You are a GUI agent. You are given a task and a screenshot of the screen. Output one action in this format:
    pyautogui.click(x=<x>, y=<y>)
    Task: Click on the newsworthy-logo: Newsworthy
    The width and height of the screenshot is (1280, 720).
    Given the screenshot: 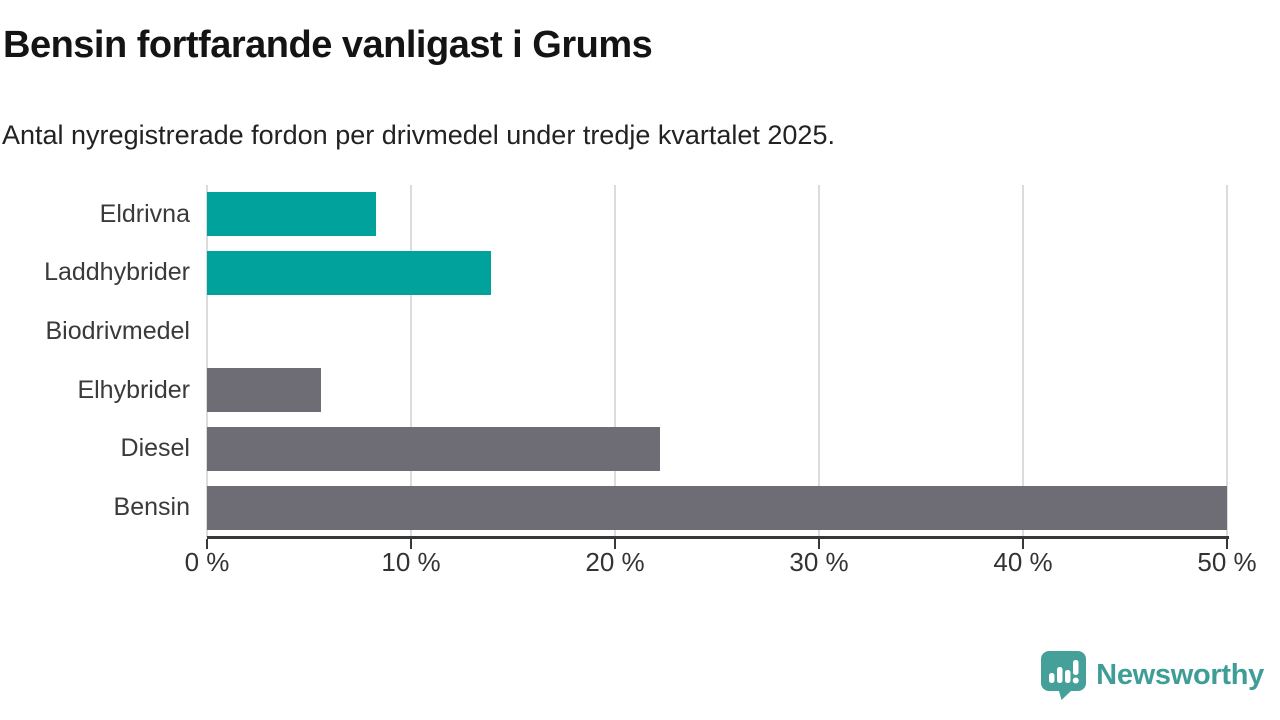 What is the action you would take?
    pyautogui.click(x=1152, y=675)
    